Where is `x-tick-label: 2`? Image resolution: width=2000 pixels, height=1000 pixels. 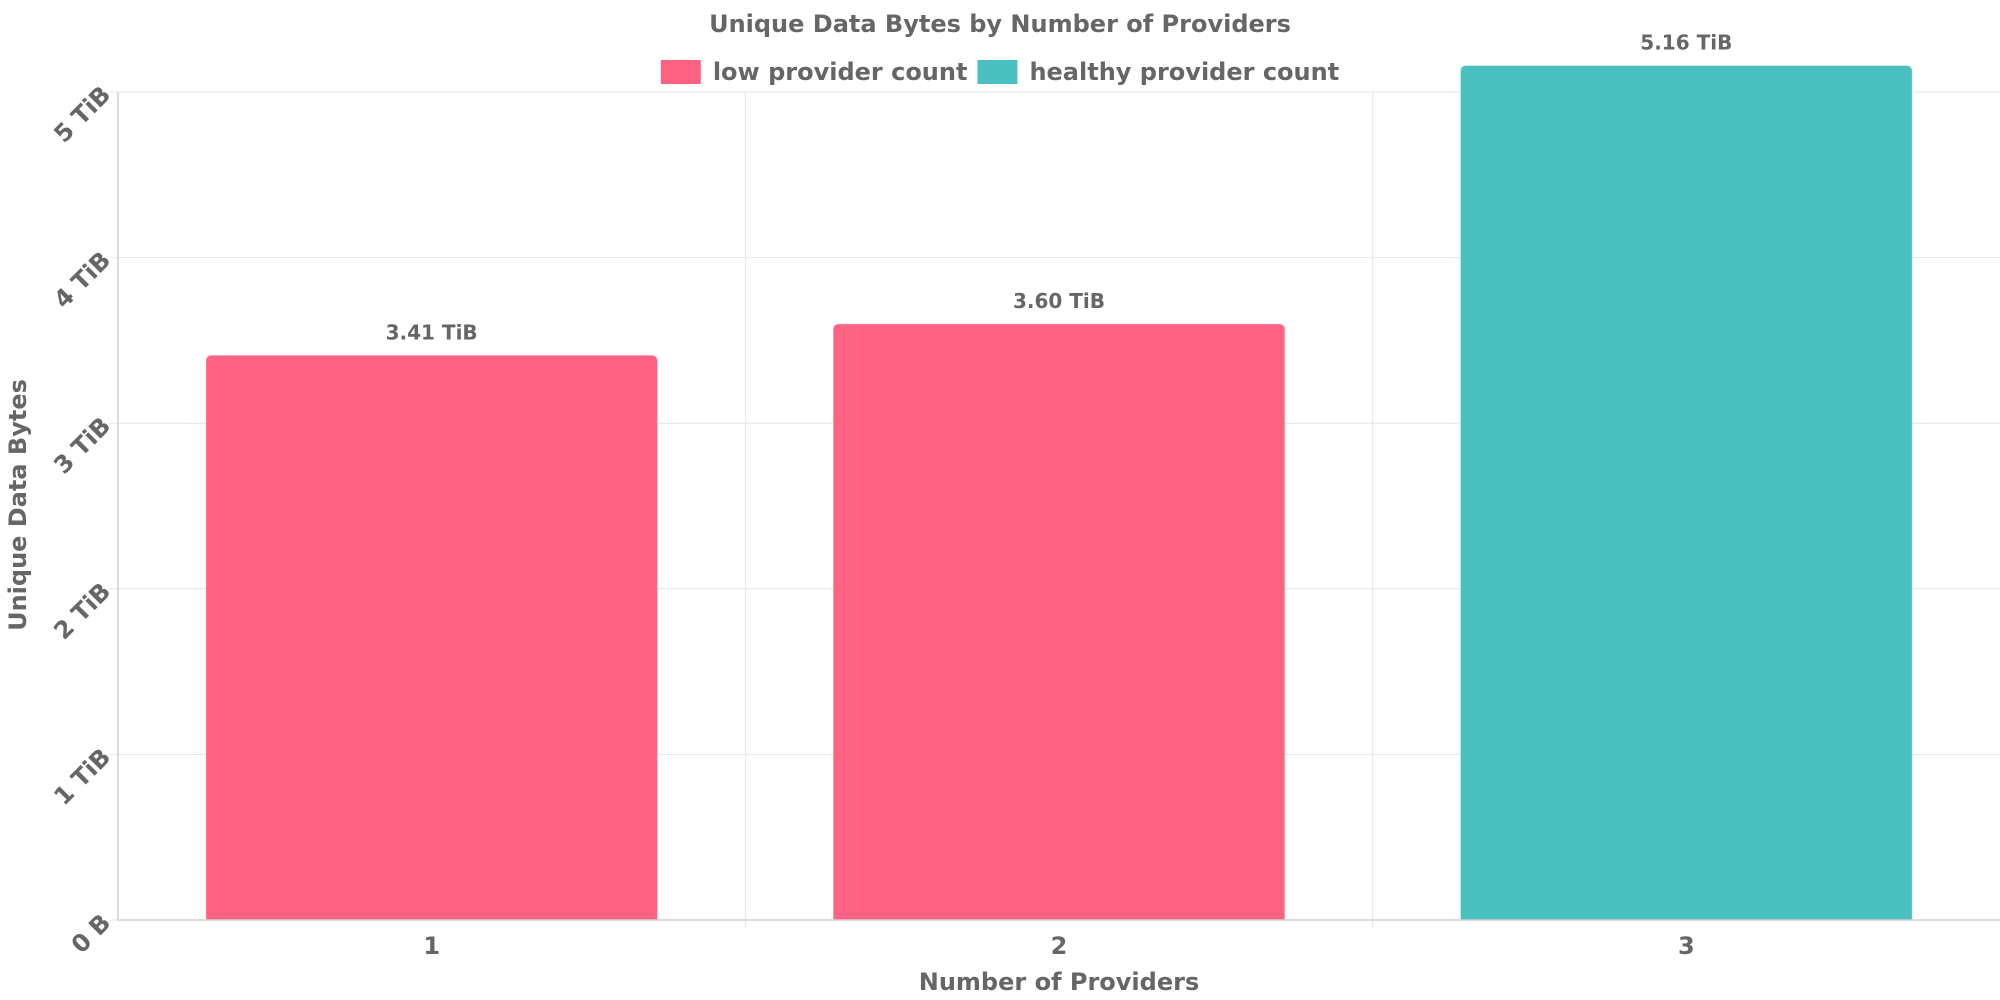
x-tick-label: 2 is located at coordinates (1059, 946).